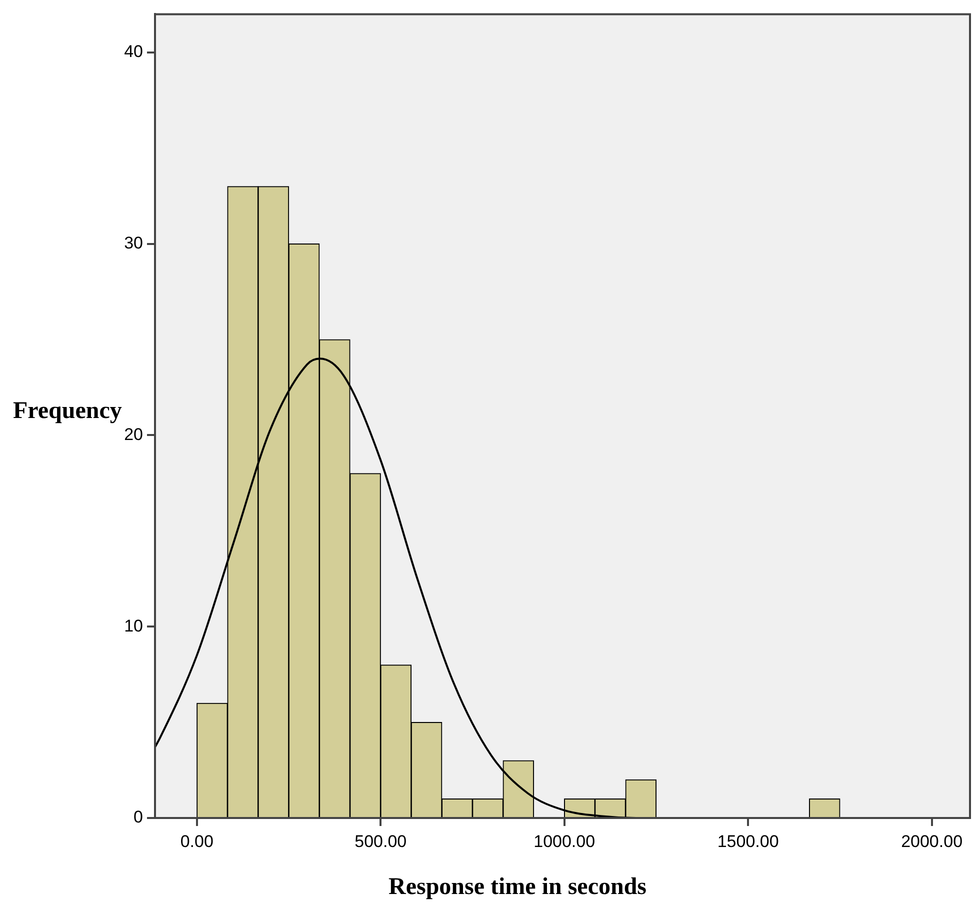 The width and height of the screenshot is (973, 911). What do you see at coordinates (565, 841) in the screenshot?
I see `x-tick-label: 1000.00` at bounding box center [565, 841].